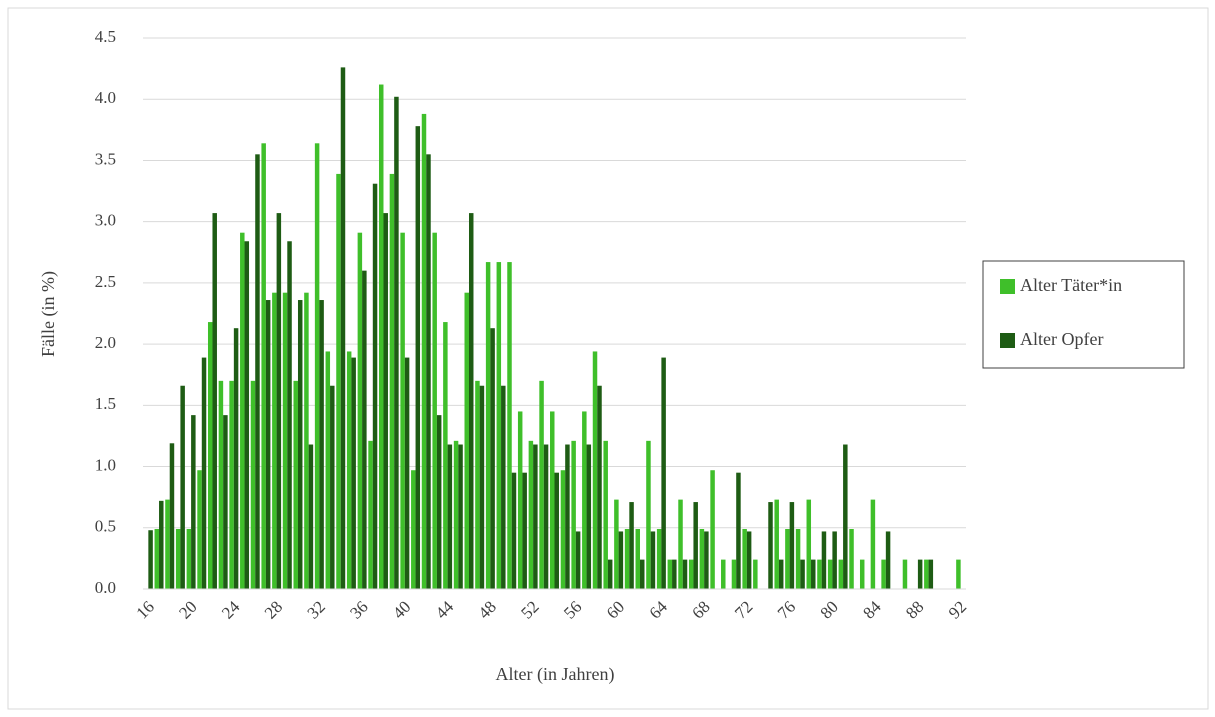  I want to click on x-axis-label: Alter (in Jahren), so click(555, 674).